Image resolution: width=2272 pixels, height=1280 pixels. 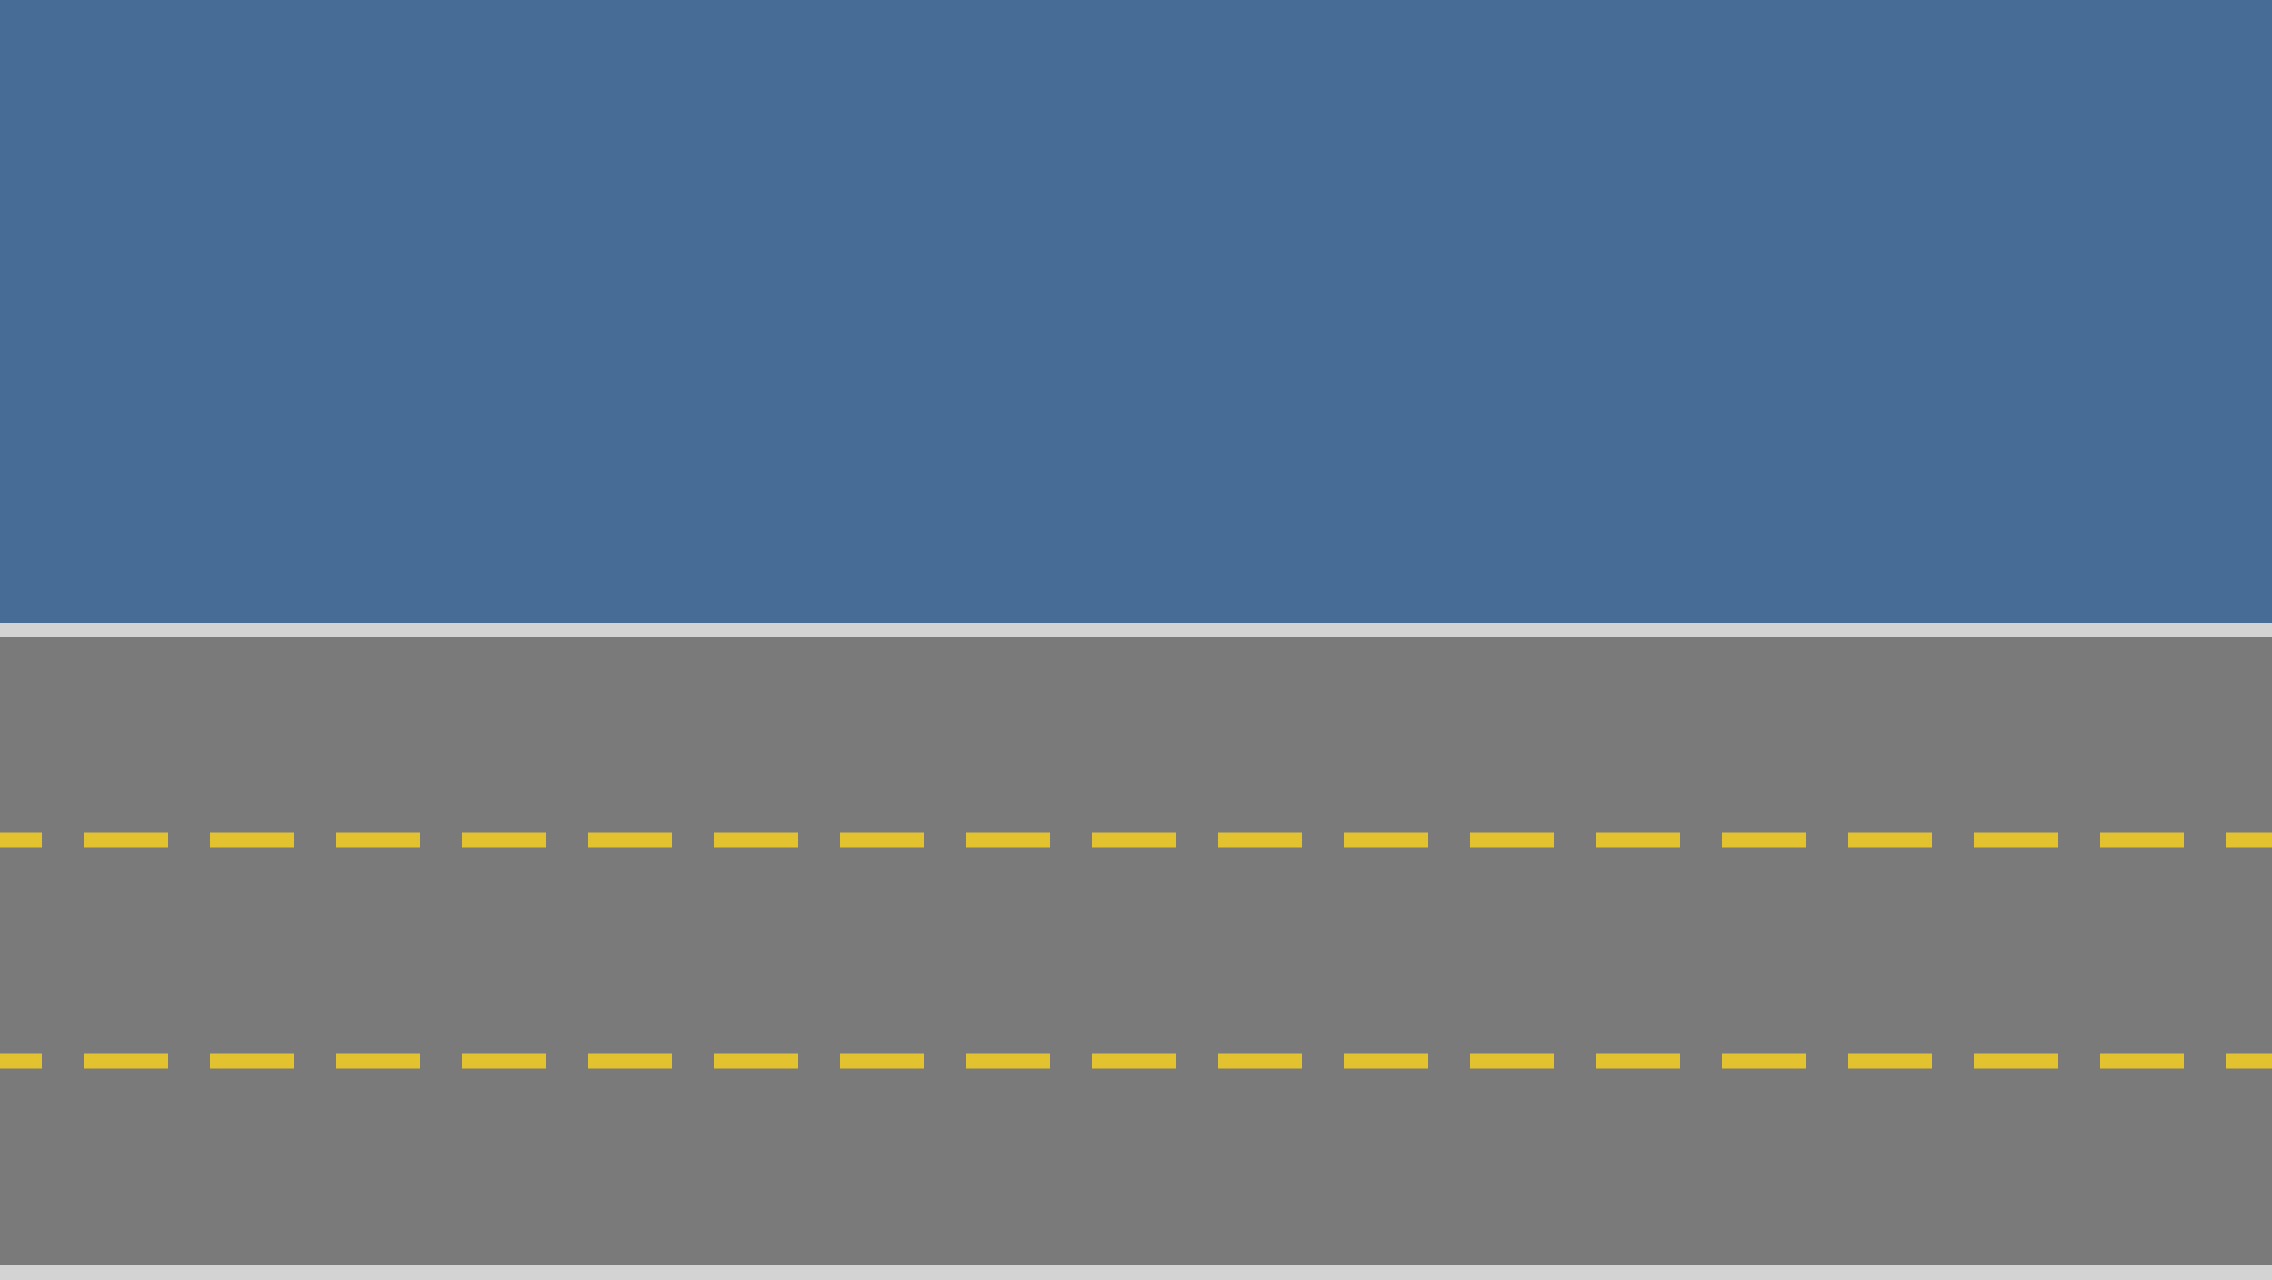 I want to click on road-curb-top, so click(x=1136, y=630).